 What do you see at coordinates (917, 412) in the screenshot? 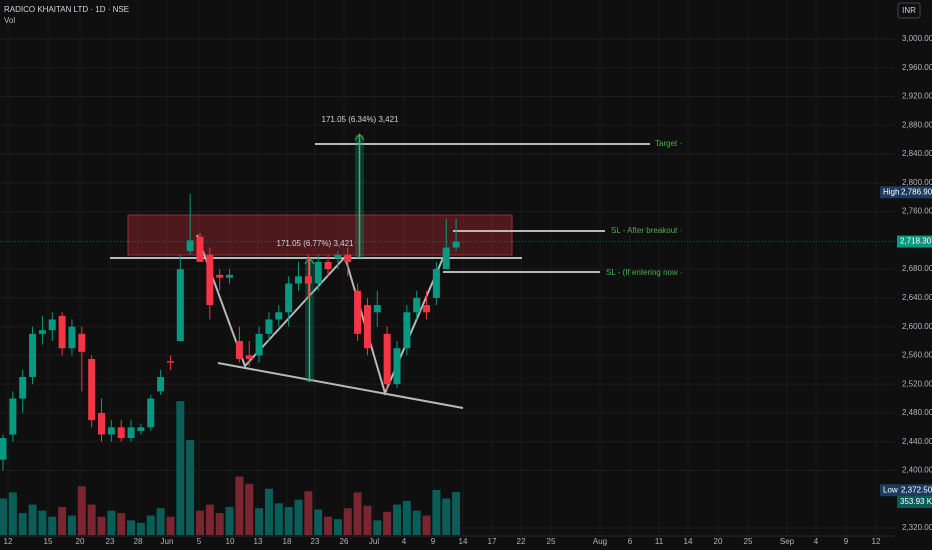
I see `y-tick-label: 2,480.00` at bounding box center [917, 412].